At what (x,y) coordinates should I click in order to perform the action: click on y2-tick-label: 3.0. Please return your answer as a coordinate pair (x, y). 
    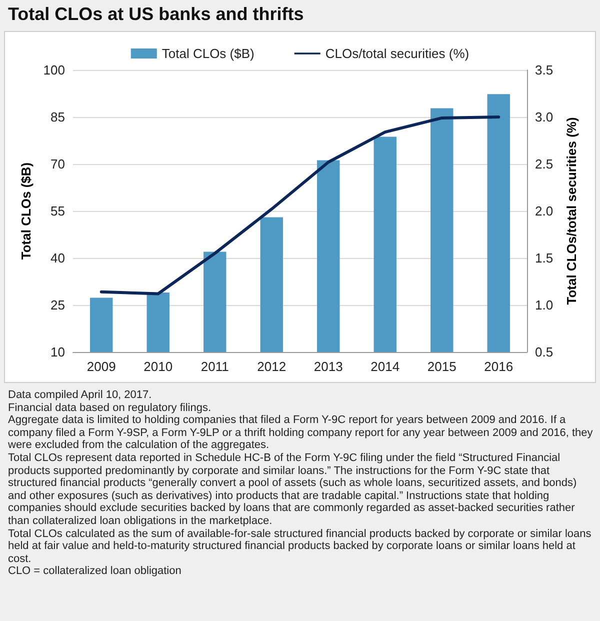
    Looking at the image, I should click on (544, 117).